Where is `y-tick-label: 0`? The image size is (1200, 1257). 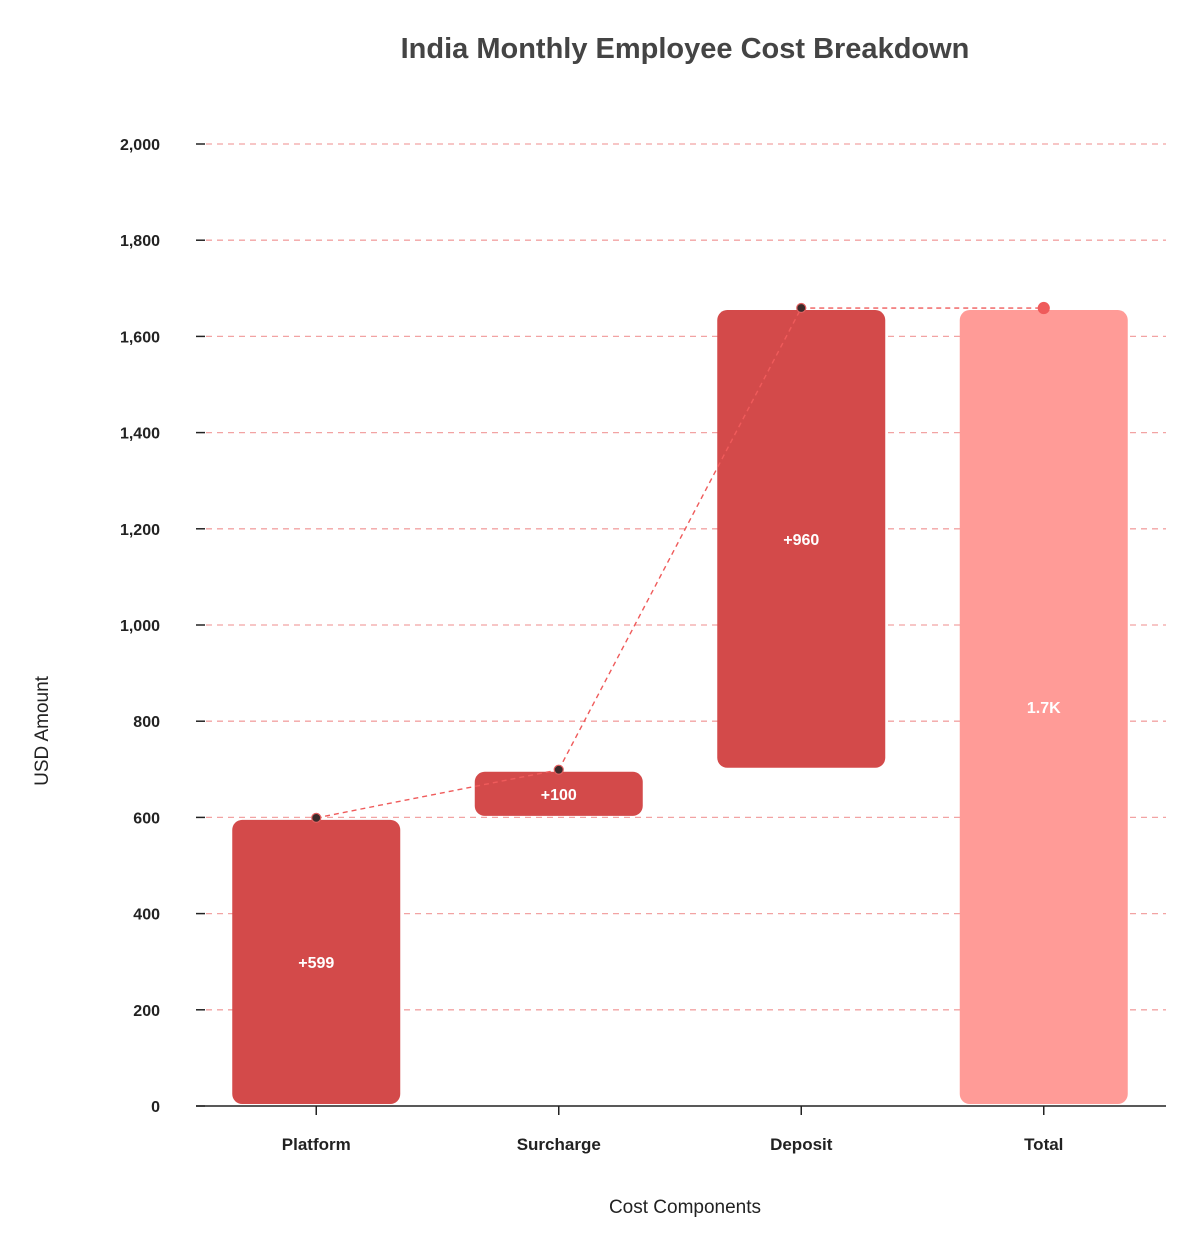
y-tick-label: 0 is located at coordinates (155, 1107).